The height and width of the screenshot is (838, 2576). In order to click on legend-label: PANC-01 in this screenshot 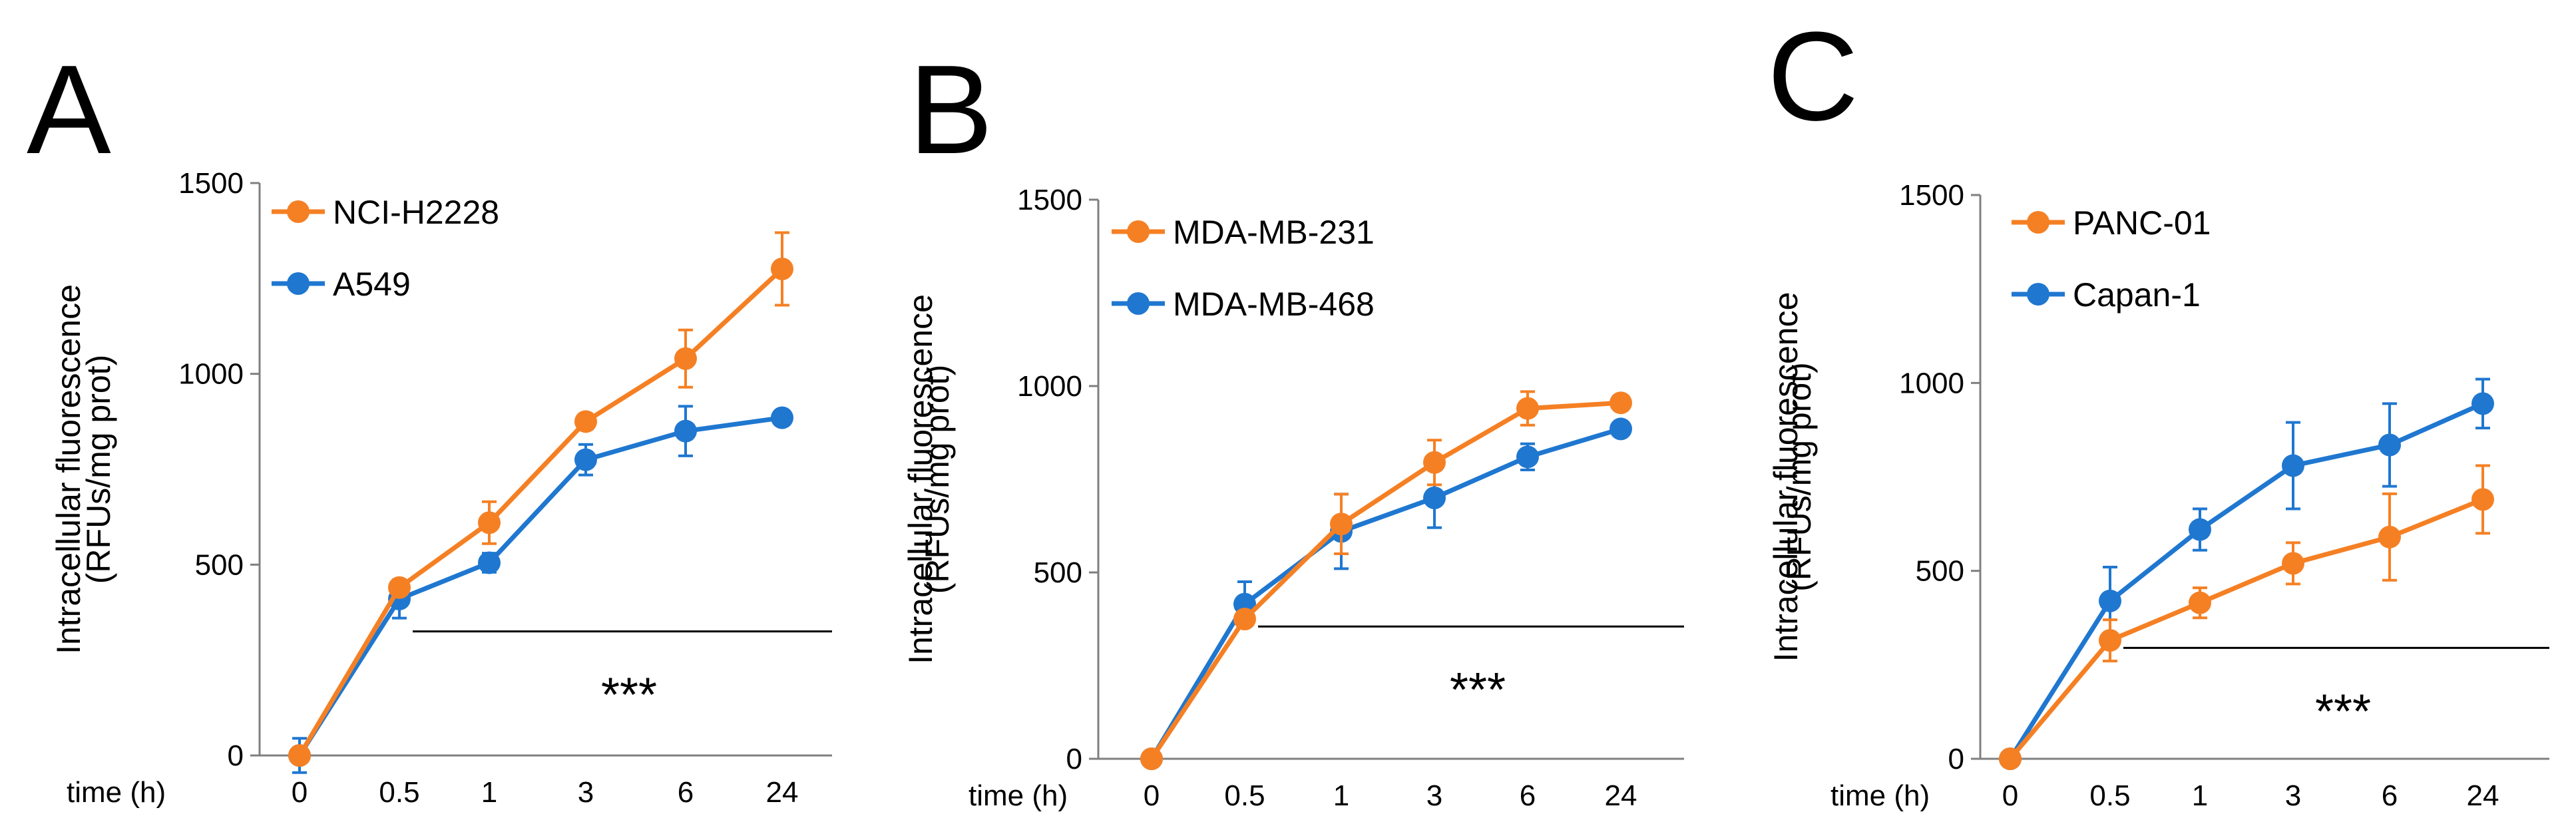, I will do `click(2142, 223)`.